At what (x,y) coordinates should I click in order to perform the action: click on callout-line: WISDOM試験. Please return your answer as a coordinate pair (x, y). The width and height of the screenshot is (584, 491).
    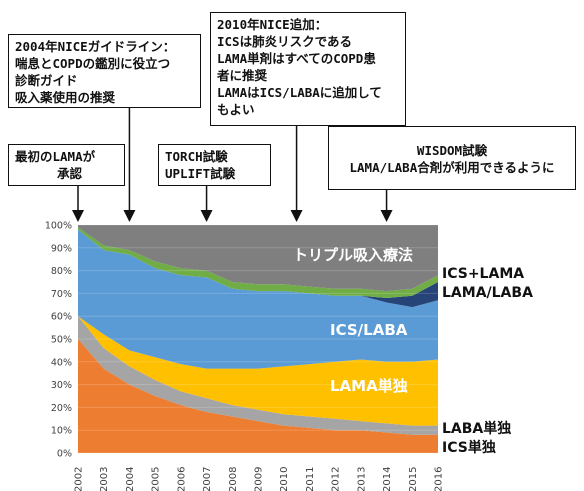
    Looking at the image, I should click on (452, 150).